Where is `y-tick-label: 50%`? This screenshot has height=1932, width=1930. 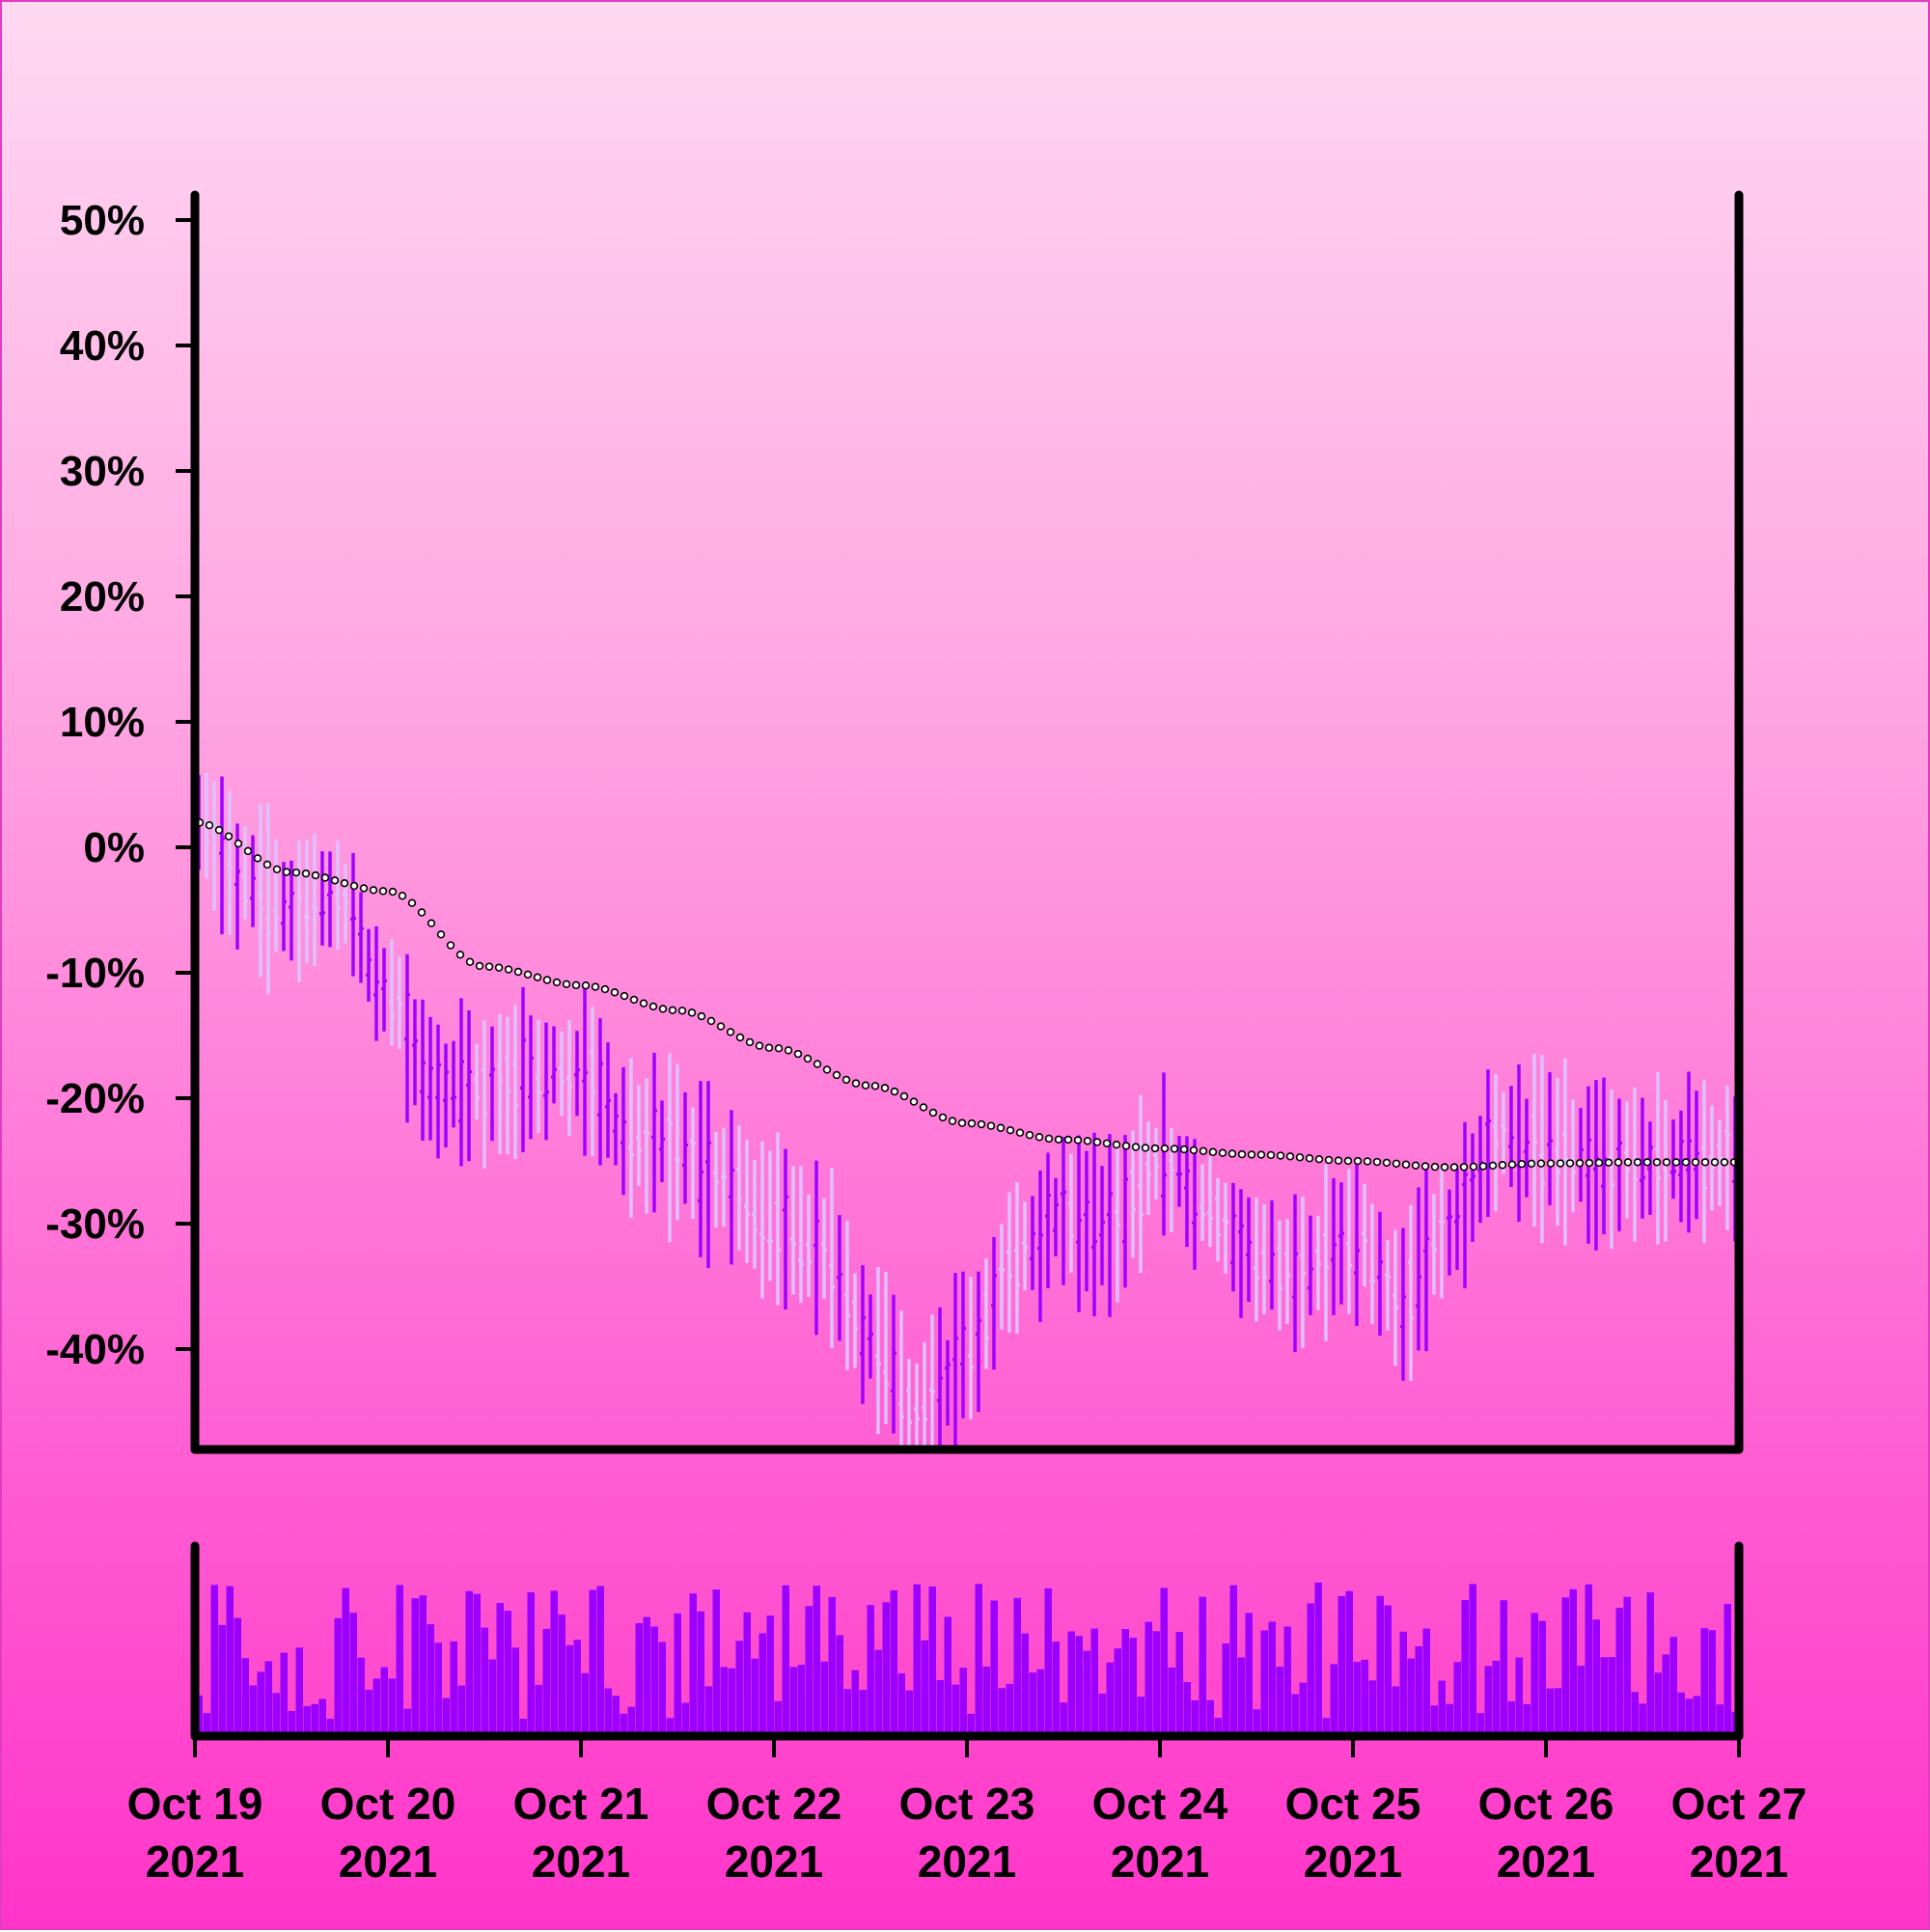 y-tick-label: 50% is located at coordinates (102, 220).